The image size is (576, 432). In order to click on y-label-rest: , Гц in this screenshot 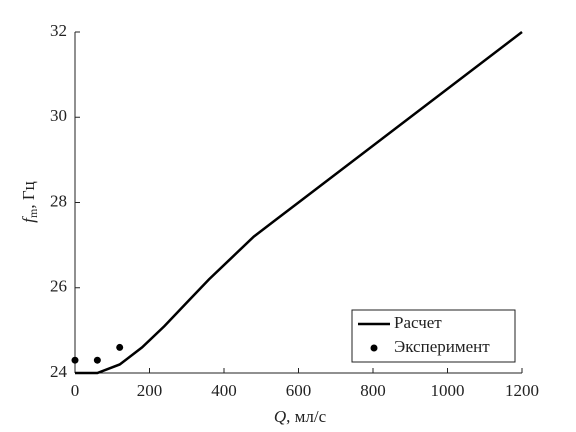, I will do `click(28, 194)`.